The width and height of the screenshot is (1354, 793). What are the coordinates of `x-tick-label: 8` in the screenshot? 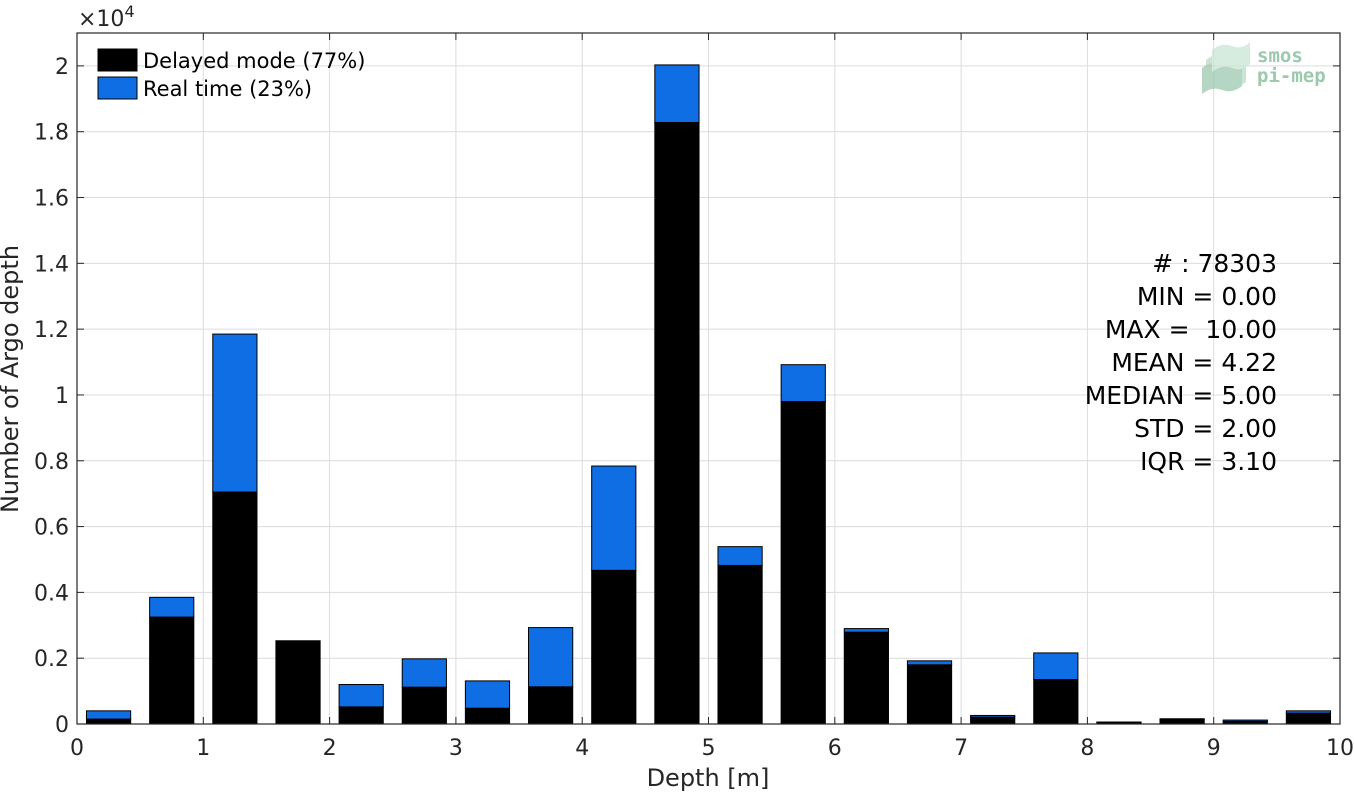 It's located at (1087, 748).